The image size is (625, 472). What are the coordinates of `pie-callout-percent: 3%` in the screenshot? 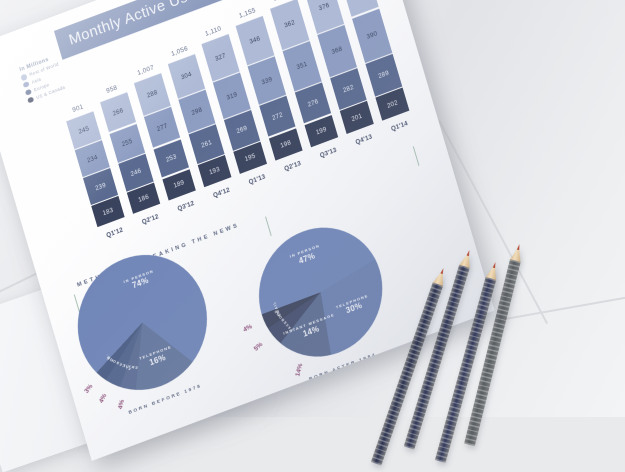 It's located at (88, 389).